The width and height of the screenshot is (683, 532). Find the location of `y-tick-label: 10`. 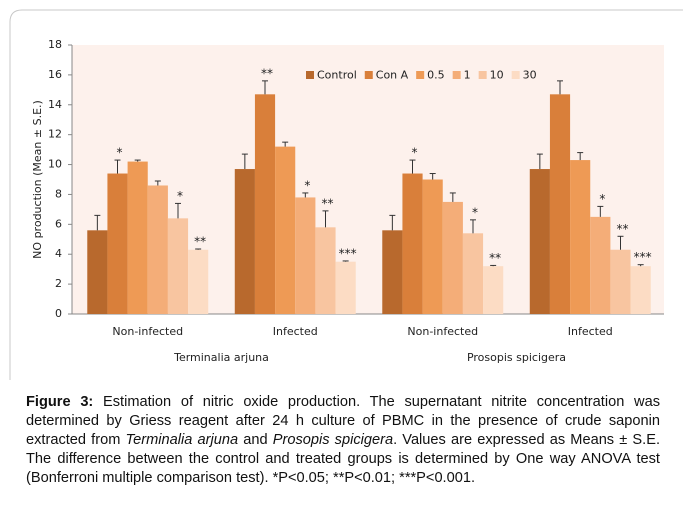

y-tick-label: 10 is located at coordinates (55, 164).